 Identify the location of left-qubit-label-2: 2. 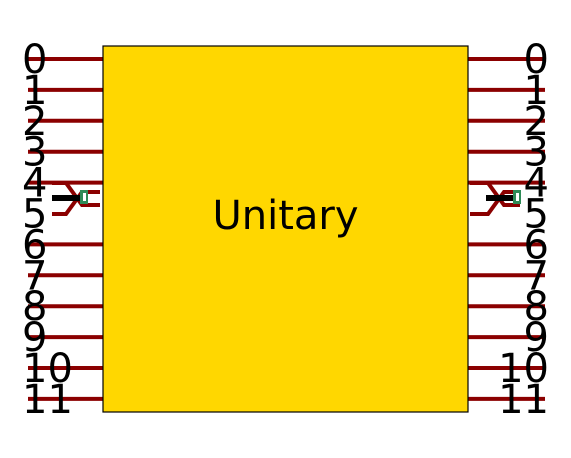
(34, 122).